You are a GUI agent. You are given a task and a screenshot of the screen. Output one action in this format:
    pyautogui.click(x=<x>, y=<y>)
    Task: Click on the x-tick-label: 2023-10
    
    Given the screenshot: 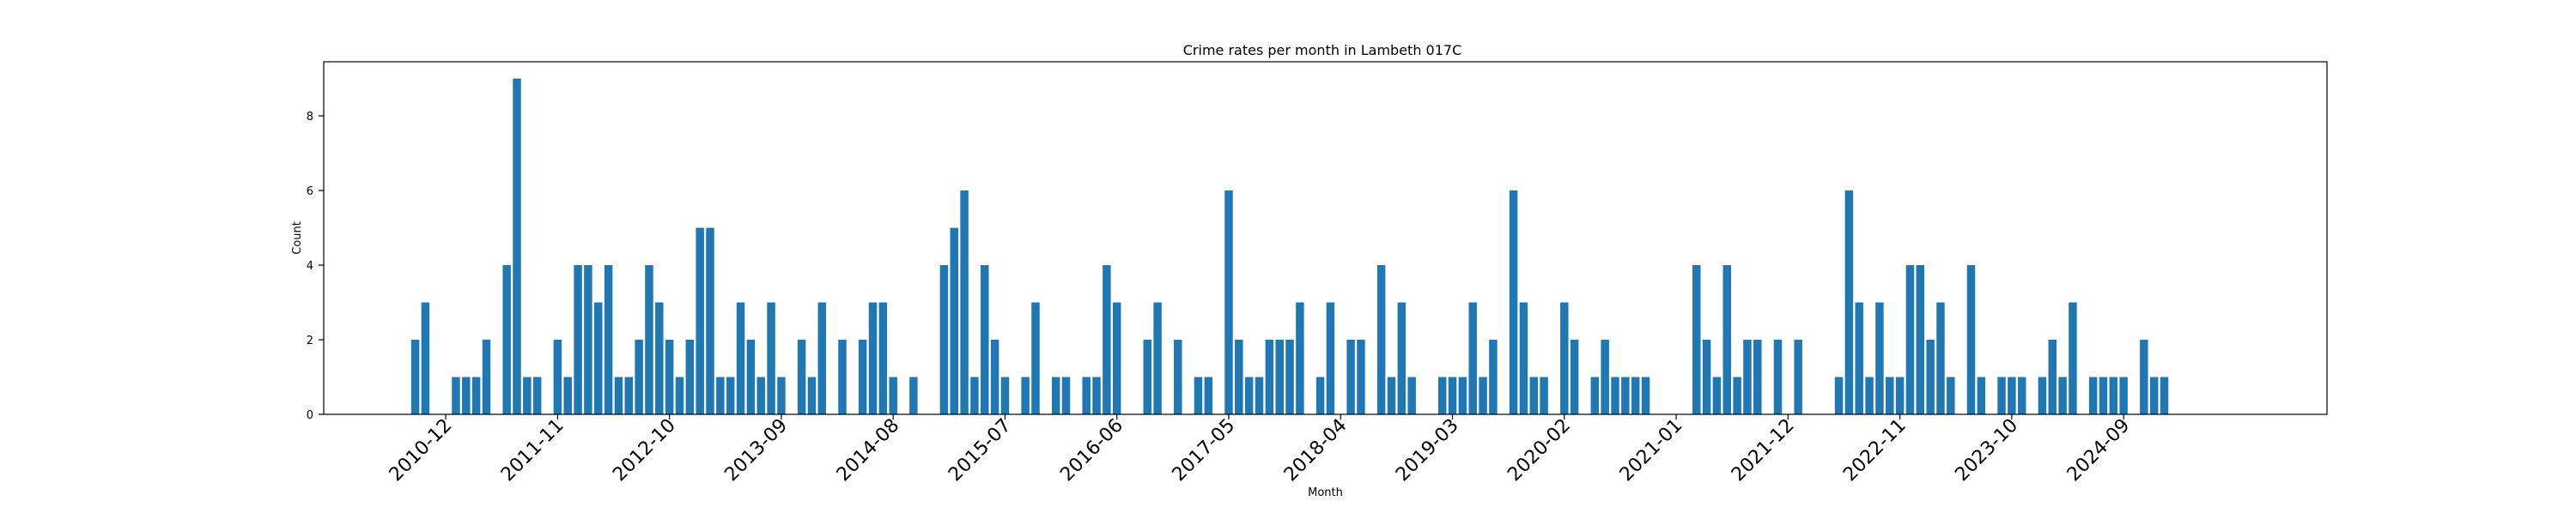 What is the action you would take?
    pyautogui.click(x=1987, y=450)
    